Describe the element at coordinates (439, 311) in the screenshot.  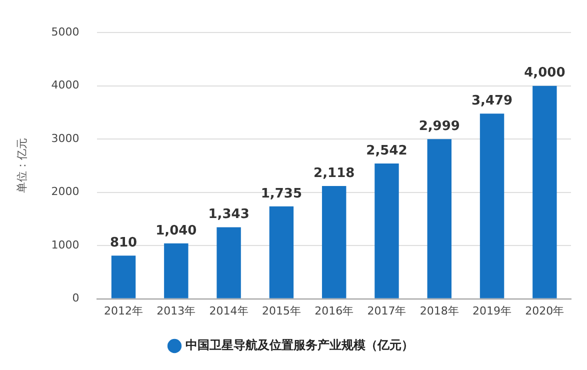
I see `x-tick-label: 2018年` at that location.